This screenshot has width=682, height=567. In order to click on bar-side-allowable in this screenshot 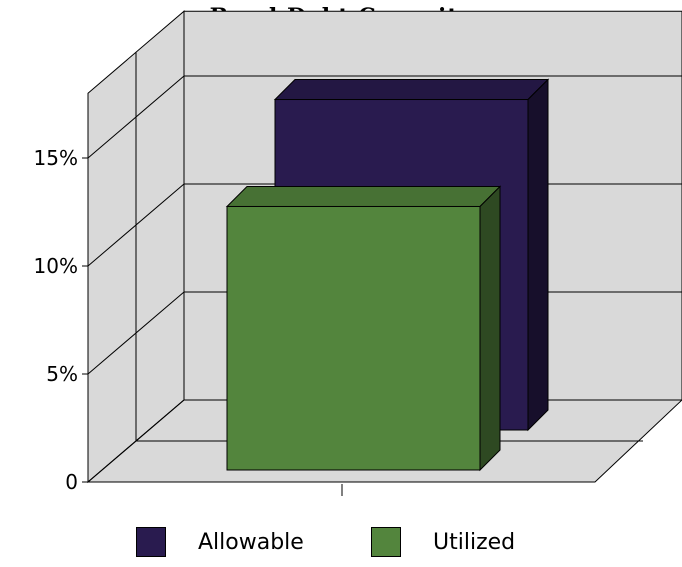, I will do `click(538, 255)`.